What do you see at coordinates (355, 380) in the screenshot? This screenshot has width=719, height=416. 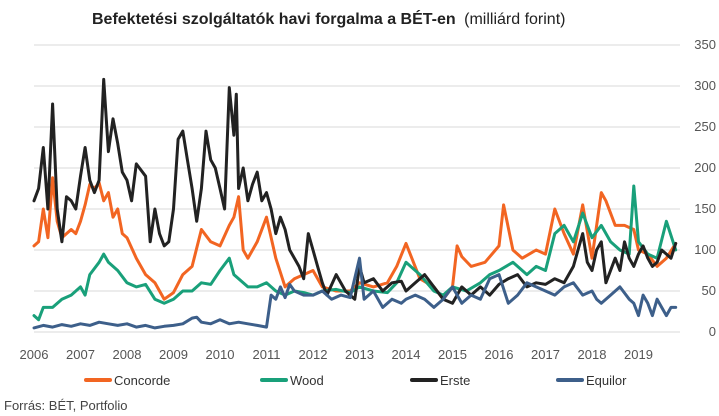 I see `legend: Concorde Wood Erste Equilor` at bounding box center [355, 380].